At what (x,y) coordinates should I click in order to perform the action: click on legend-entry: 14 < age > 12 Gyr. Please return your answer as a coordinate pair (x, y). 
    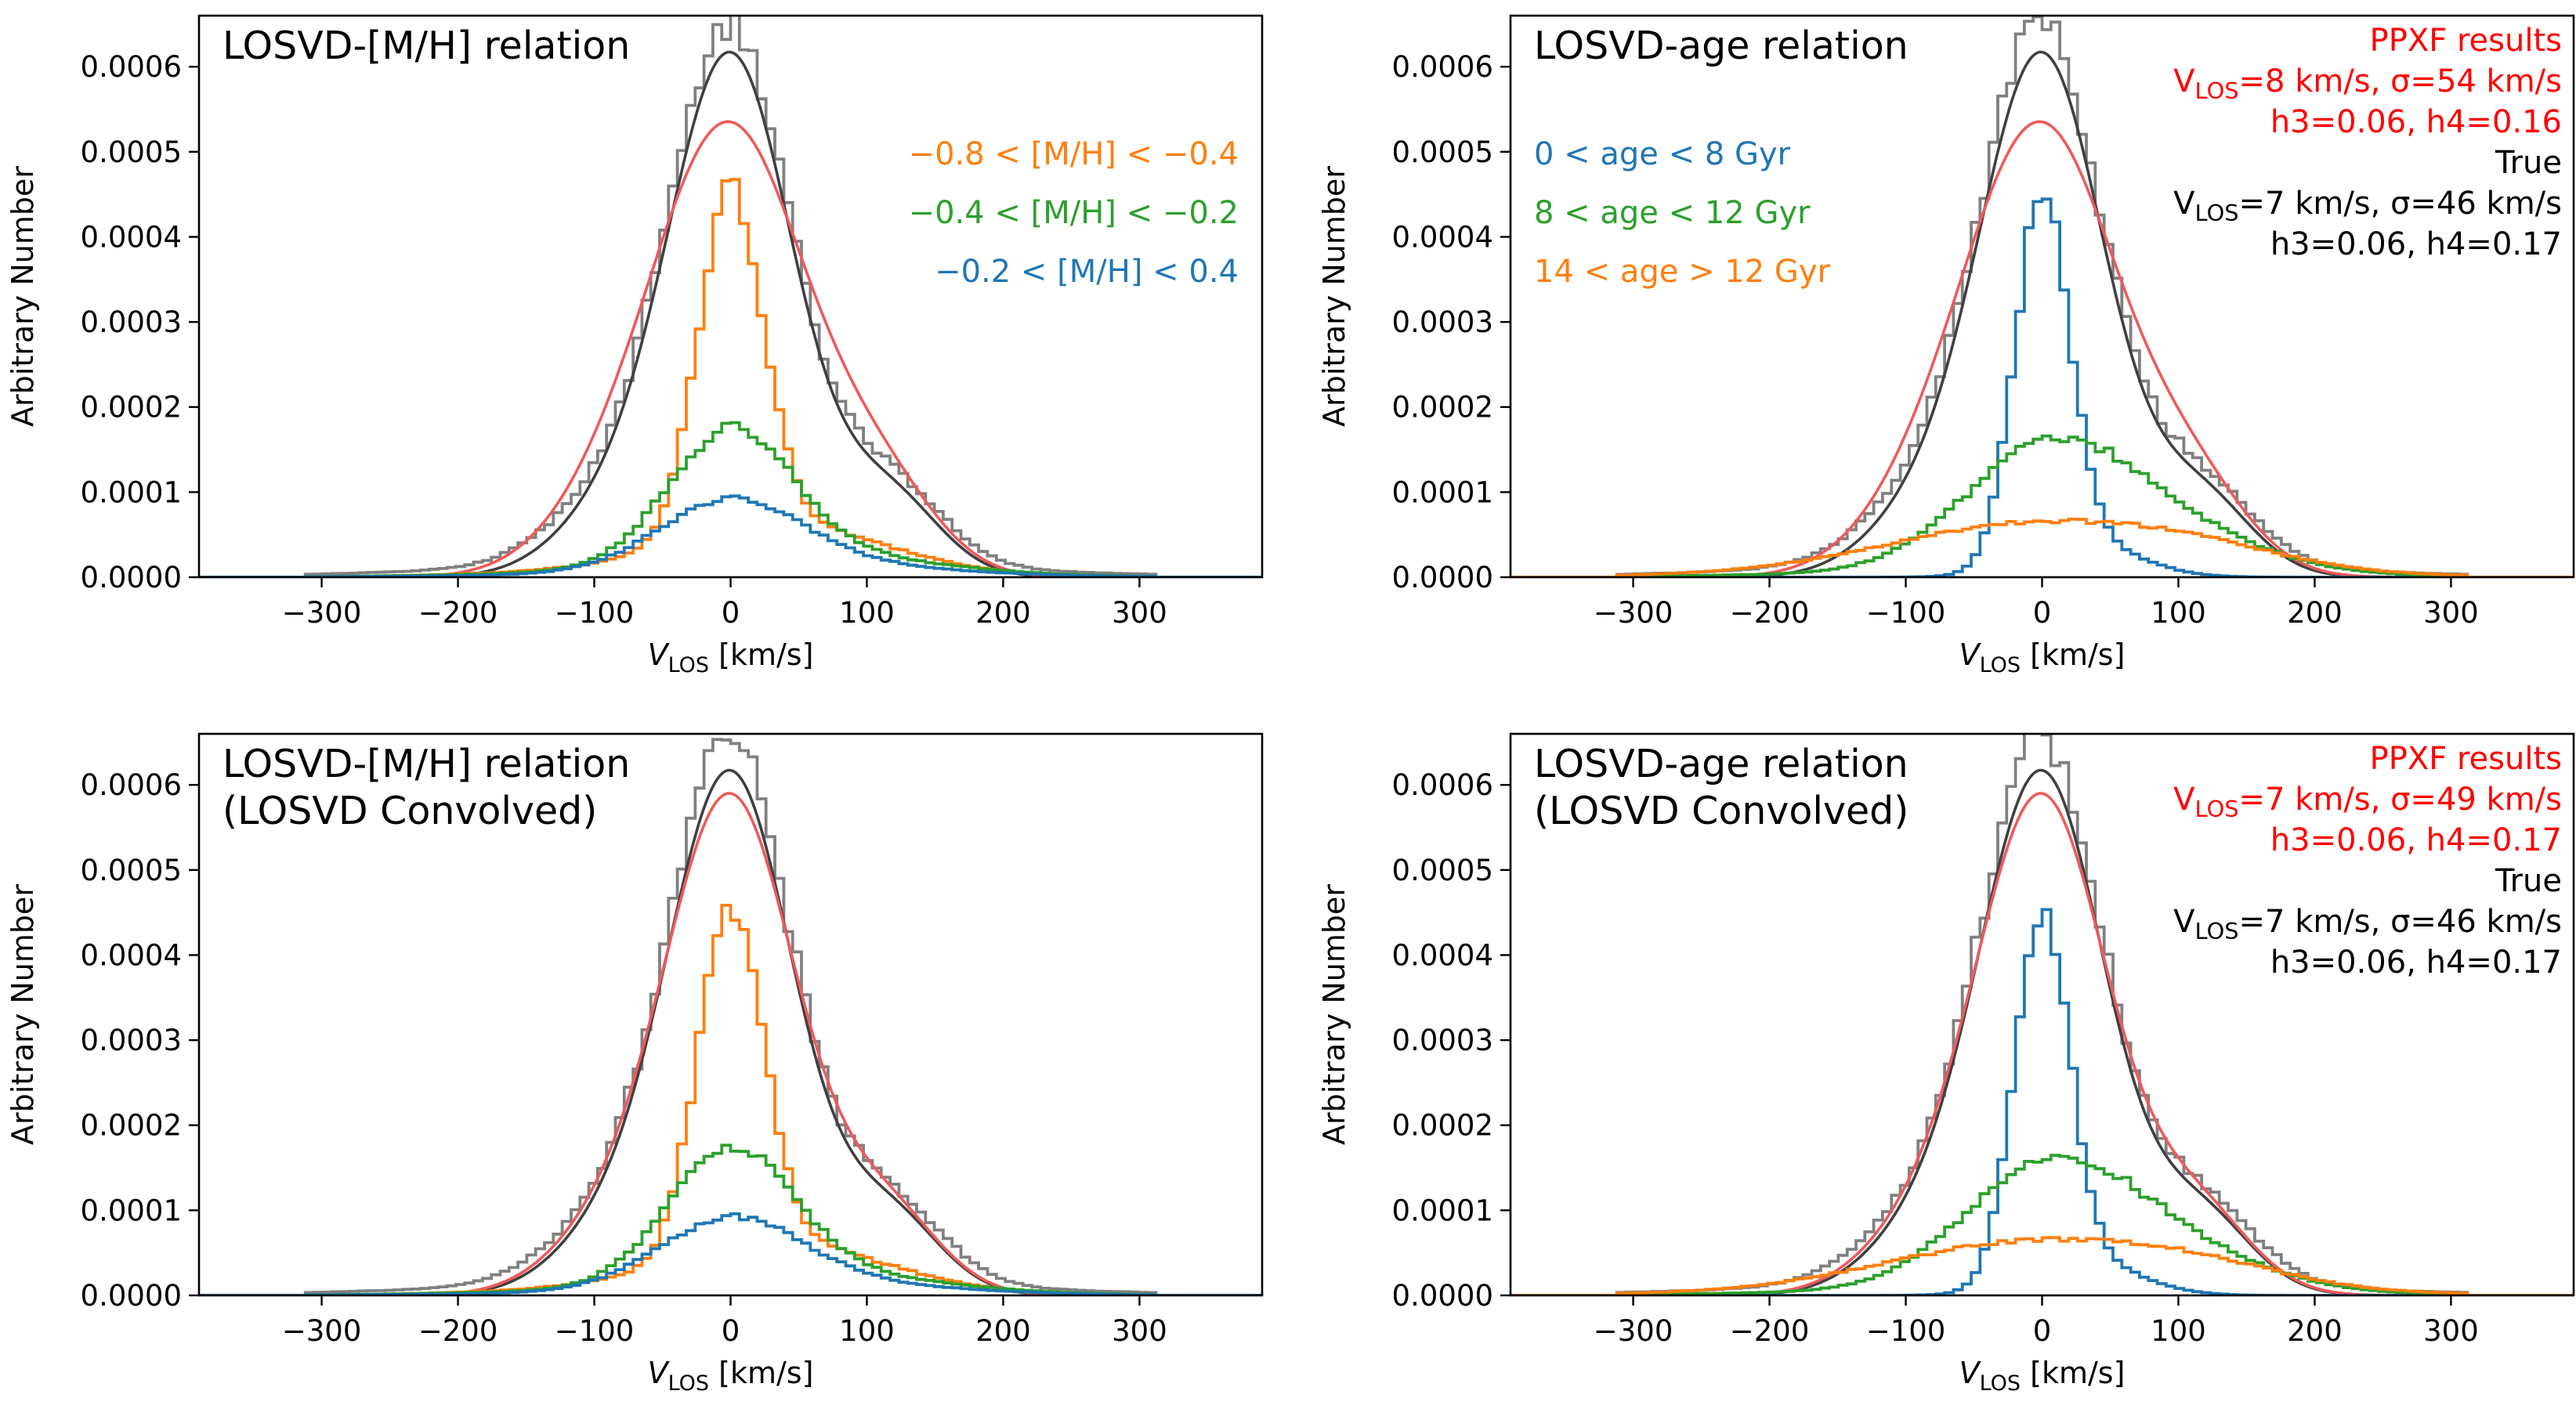
    Looking at the image, I should click on (1682, 272).